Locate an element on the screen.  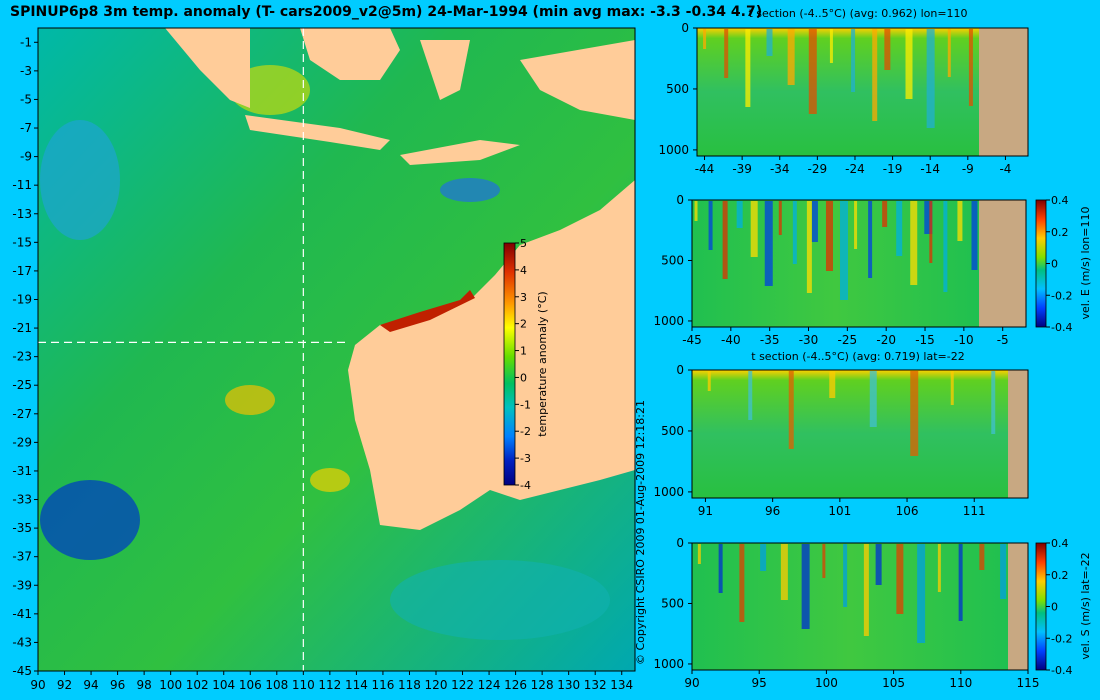
section-x-tick-label: 91 is located at coordinates (705, 511).